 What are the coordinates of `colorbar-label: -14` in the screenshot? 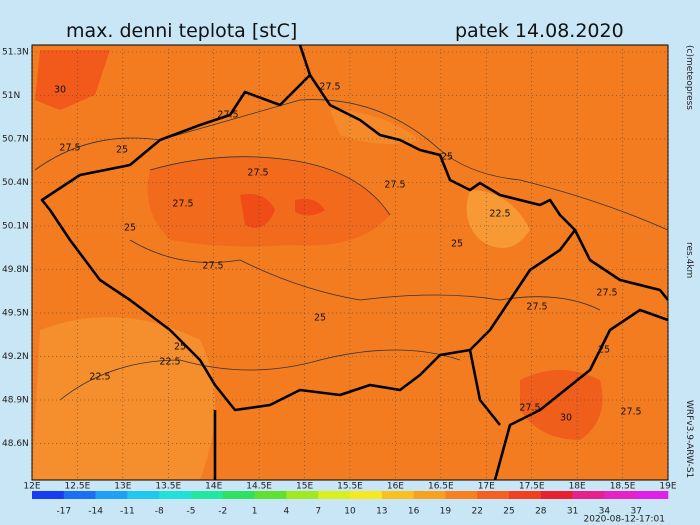 It's located at (95, 512).